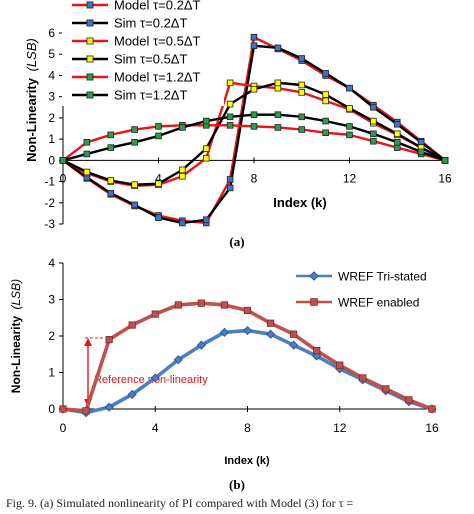 This screenshot has height=514, width=474. I want to click on y-tick-label: -2, so click(49, 203).